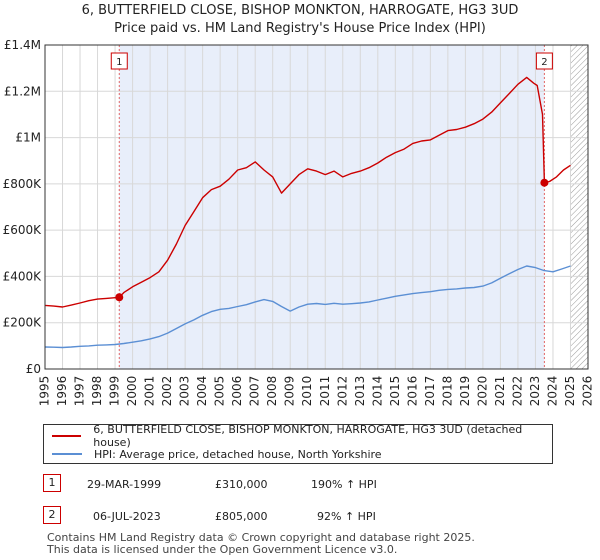 The width and height of the screenshot is (600, 560). What do you see at coordinates (500, 391) in the screenshot?
I see `x-tick-label: 2021` at bounding box center [500, 391].